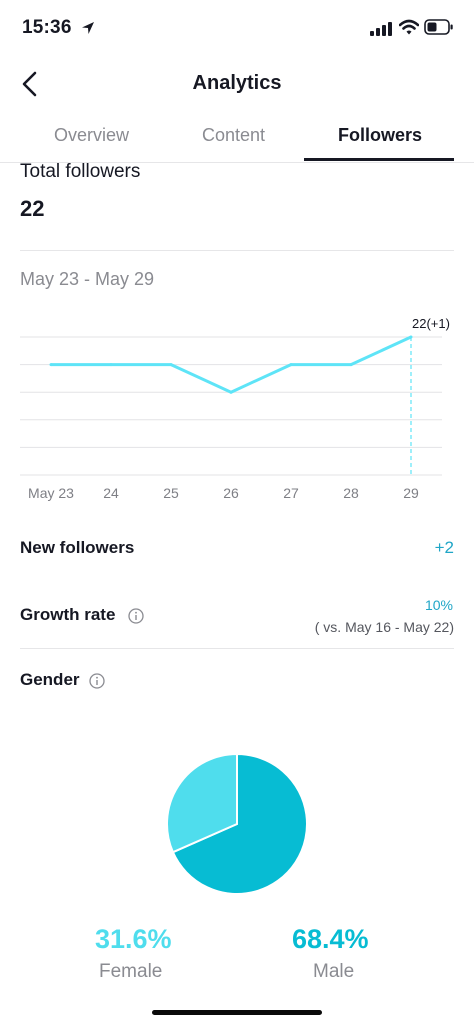 The image size is (474, 1026). What do you see at coordinates (438, 605) in the screenshot?
I see `growth-rate-value: 10%` at bounding box center [438, 605].